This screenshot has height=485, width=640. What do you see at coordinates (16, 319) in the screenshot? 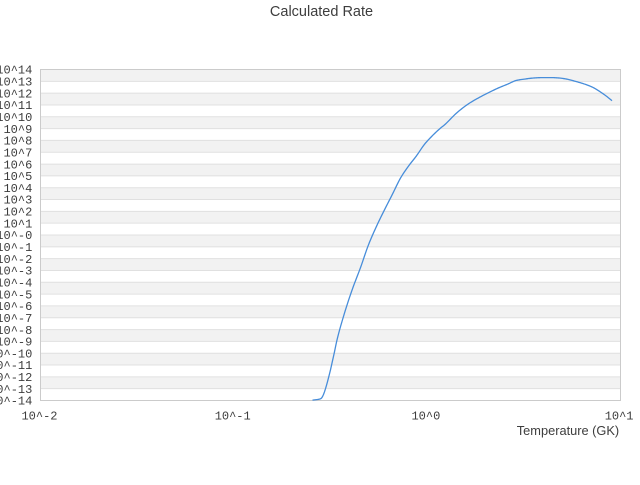
I see `svg-text: 10^-7` at bounding box center [16, 319].